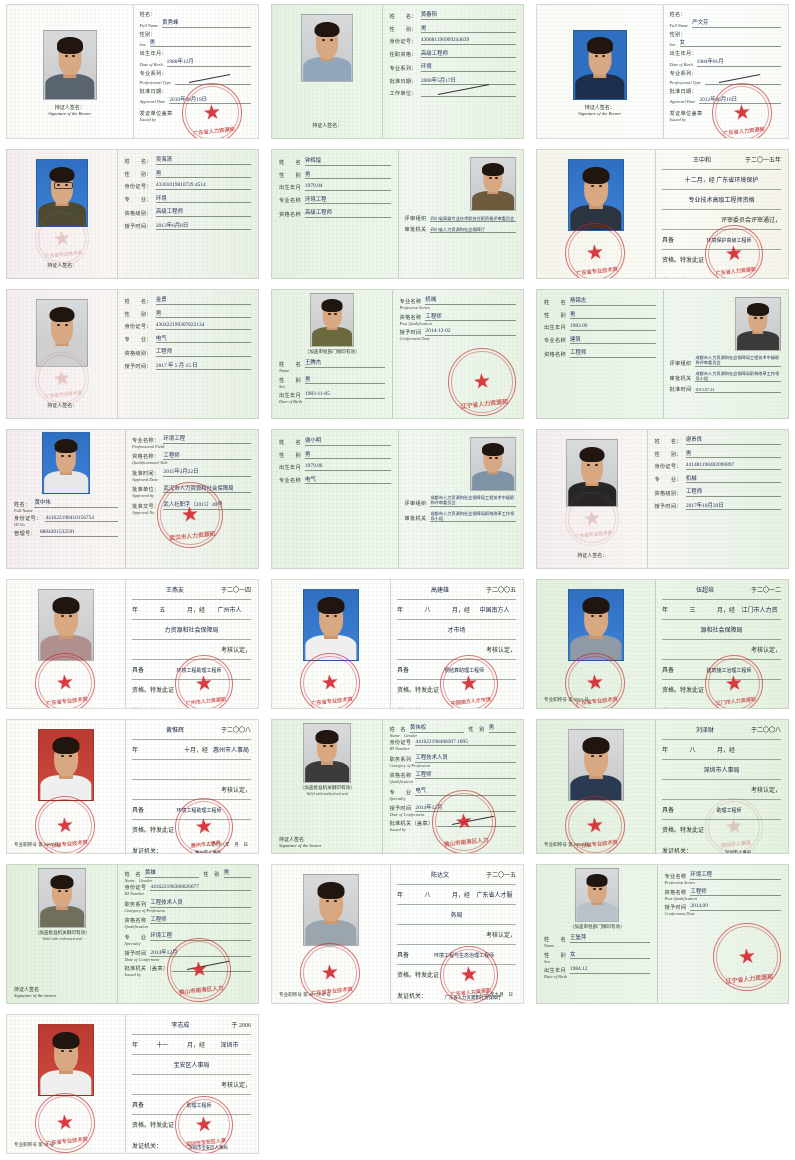  What do you see at coordinates (145, 457) in the screenshot?
I see `field-label-cn: 资格名称：` at bounding box center [145, 457].